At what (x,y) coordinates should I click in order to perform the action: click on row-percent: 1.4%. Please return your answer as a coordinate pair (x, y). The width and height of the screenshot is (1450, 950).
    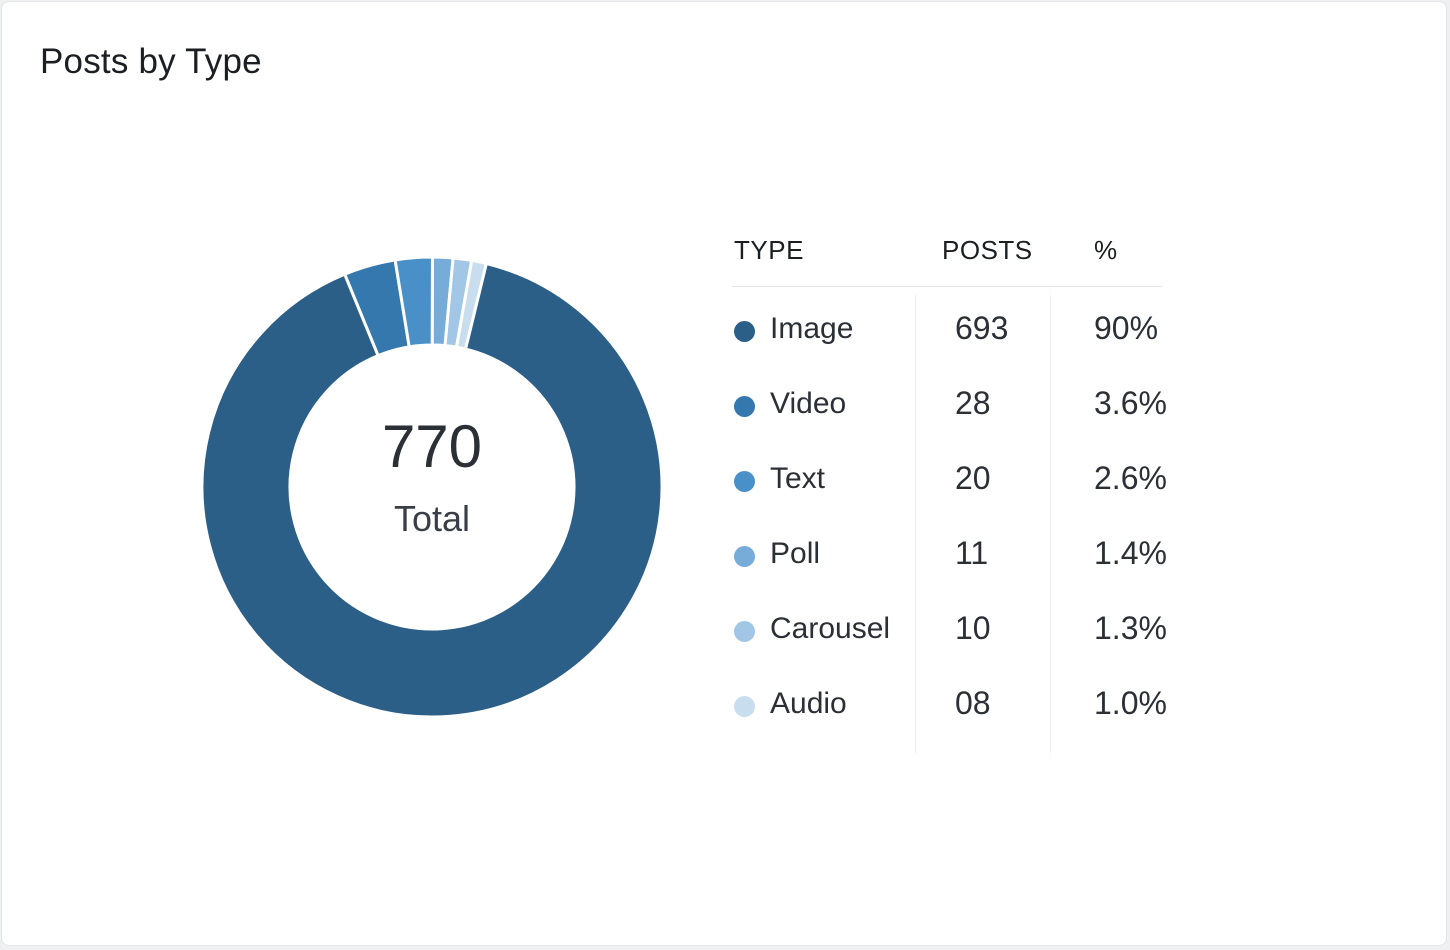
    Looking at the image, I should click on (1130, 553).